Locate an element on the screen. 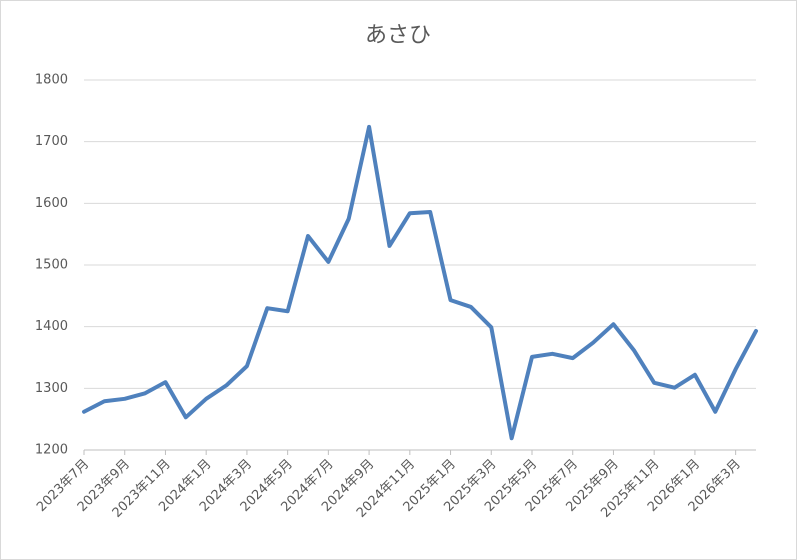  y-tick-label: 1400 is located at coordinates (51, 326).